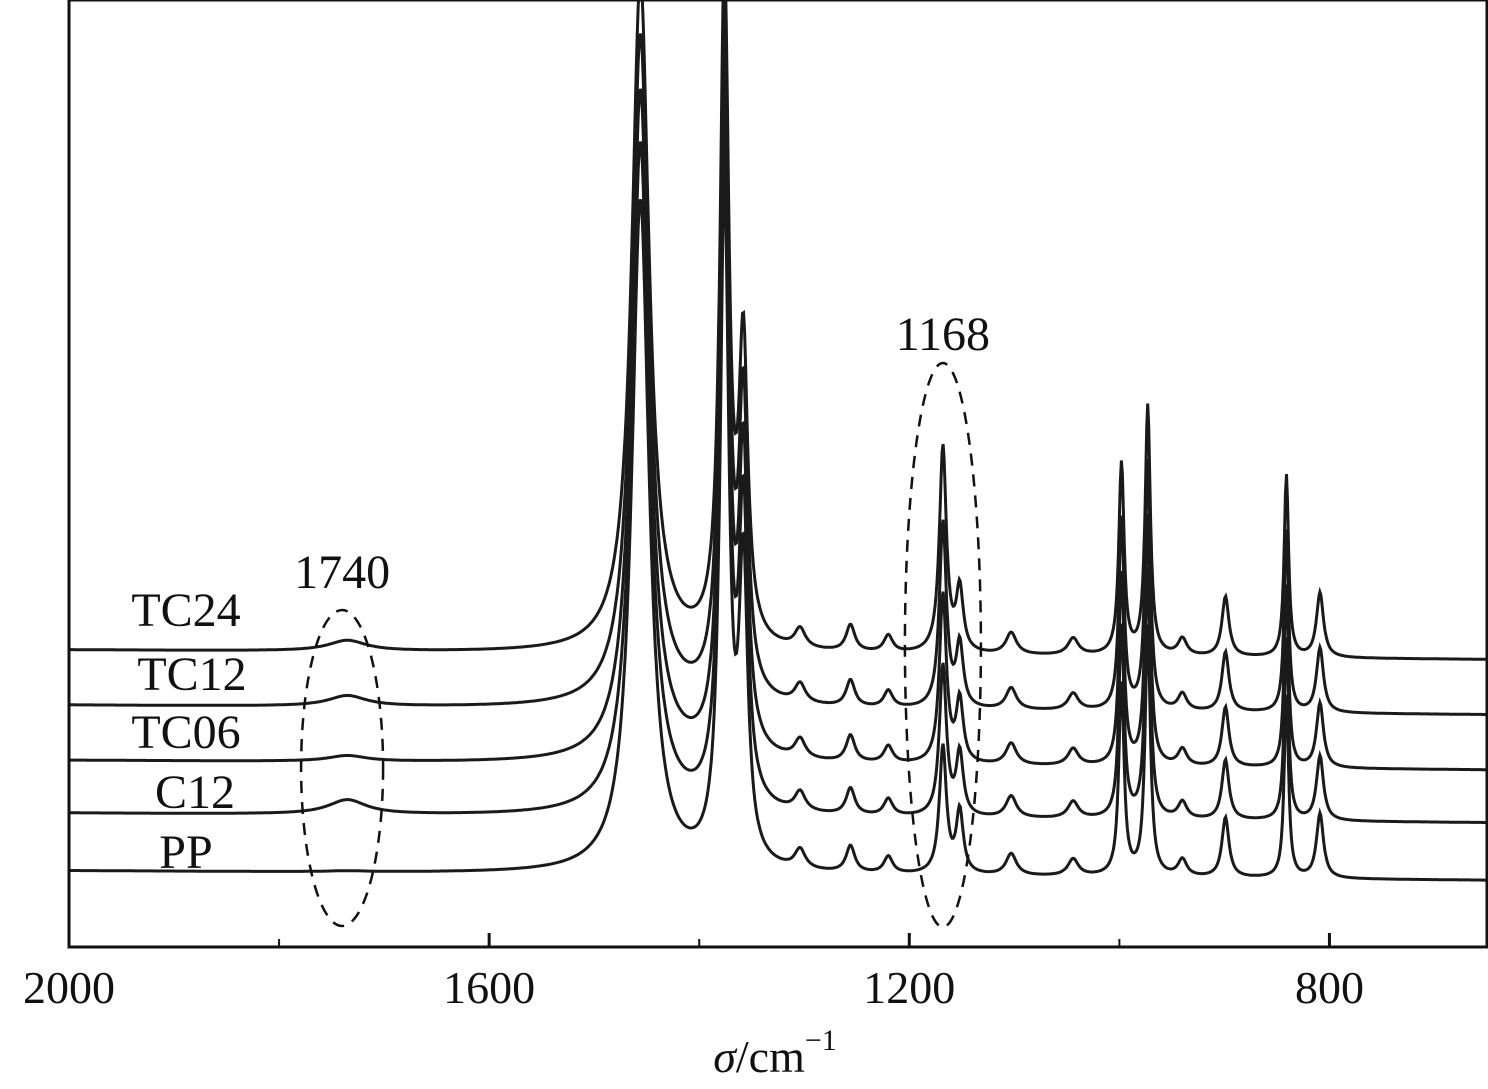 This screenshot has width=1488, height=1089. What do you see at coordinates (693, 973) in the screenshot?
I see `x-axis: 2000 1600 1200 800` at bounding box center [693, 973].